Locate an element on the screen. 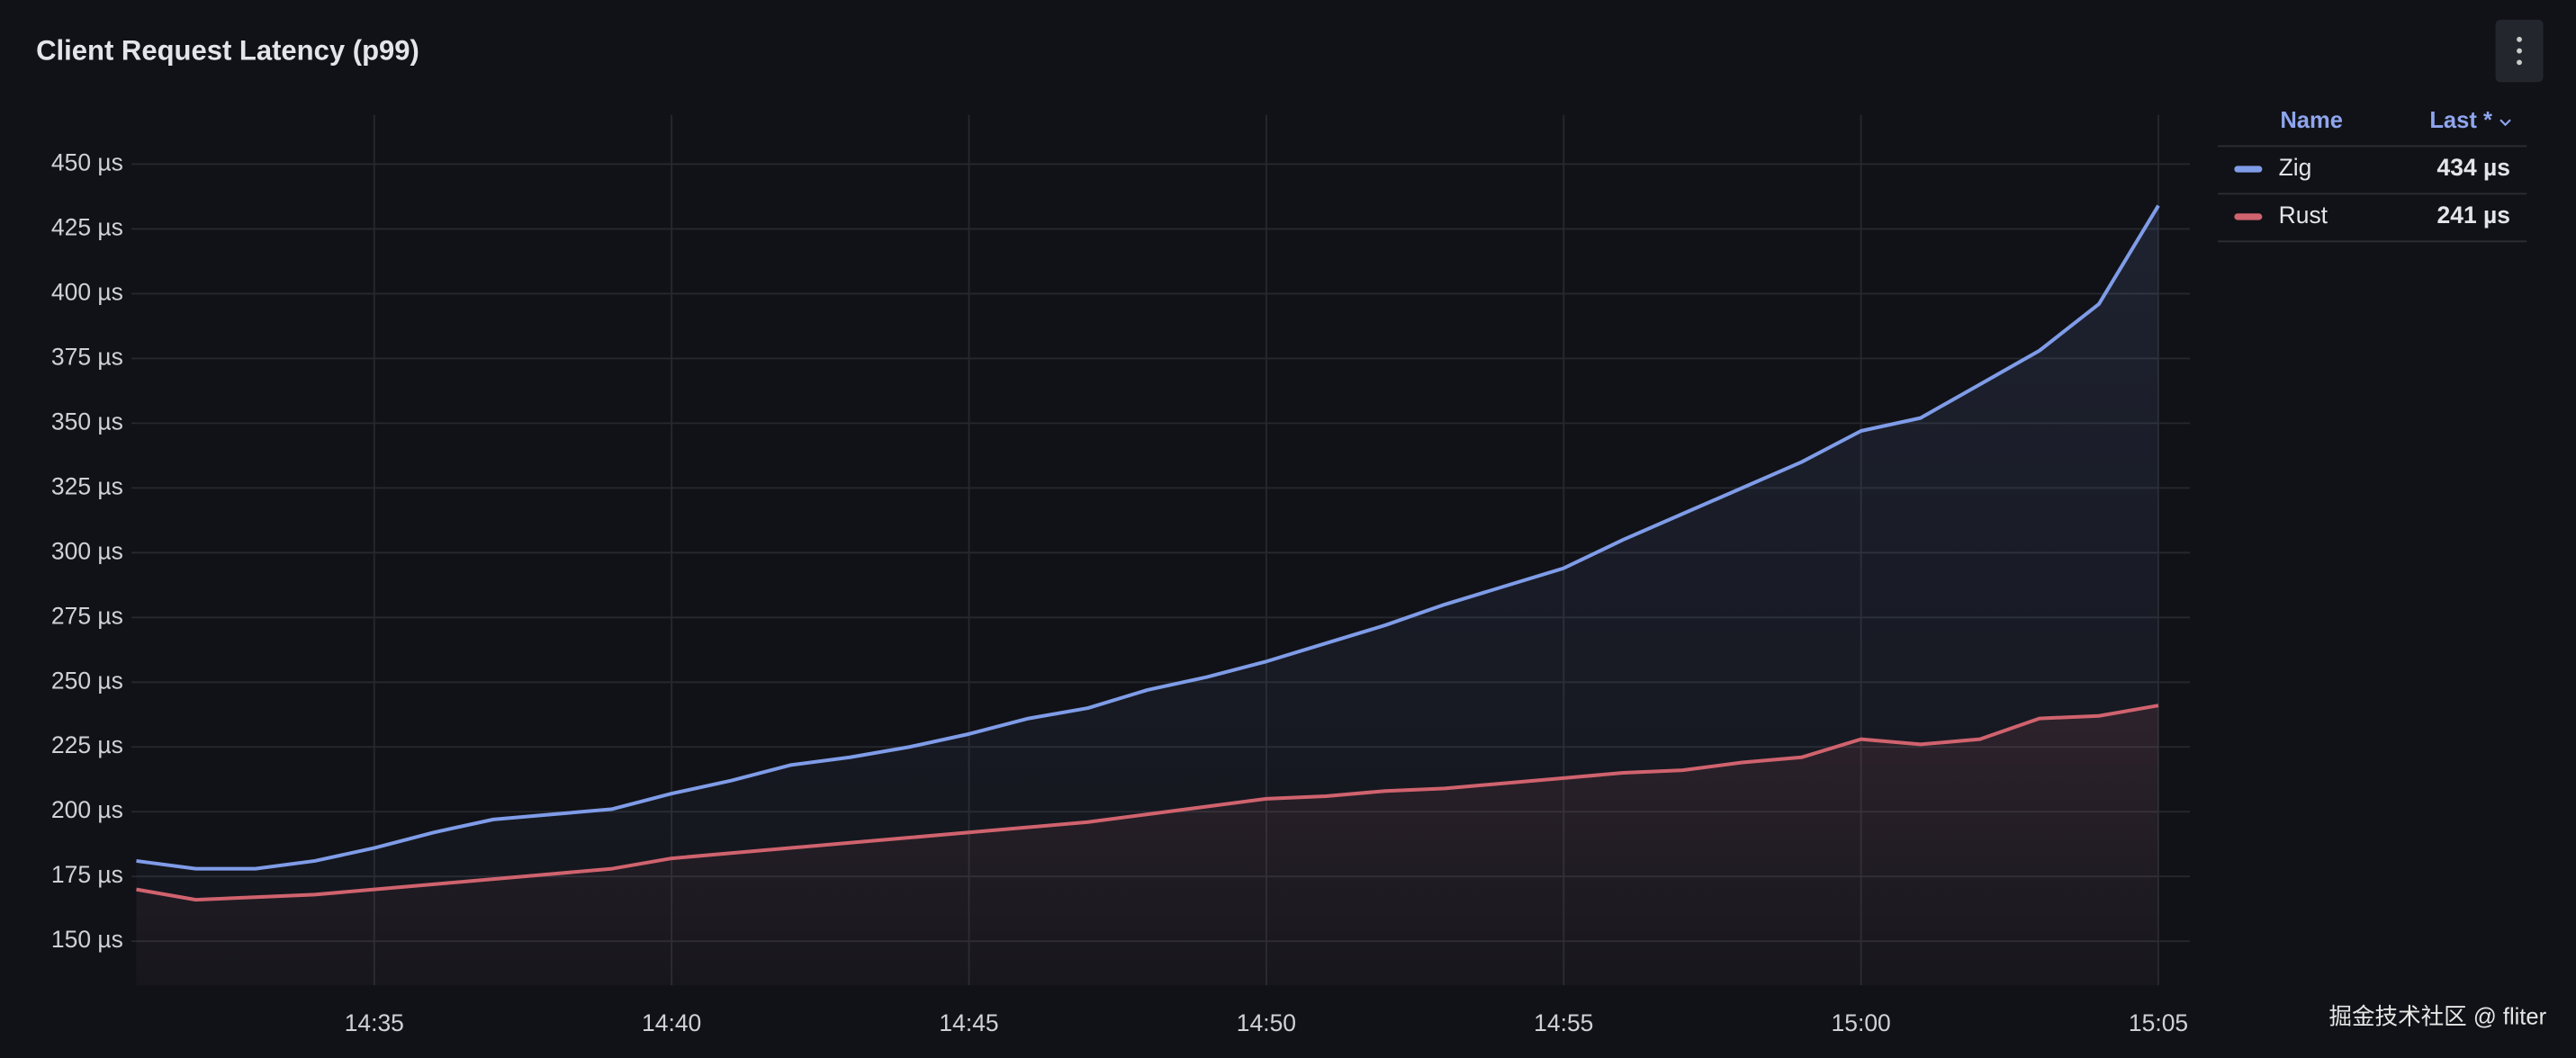  legend-item: Rust 241 µs is located at coordinates (2372, 215).